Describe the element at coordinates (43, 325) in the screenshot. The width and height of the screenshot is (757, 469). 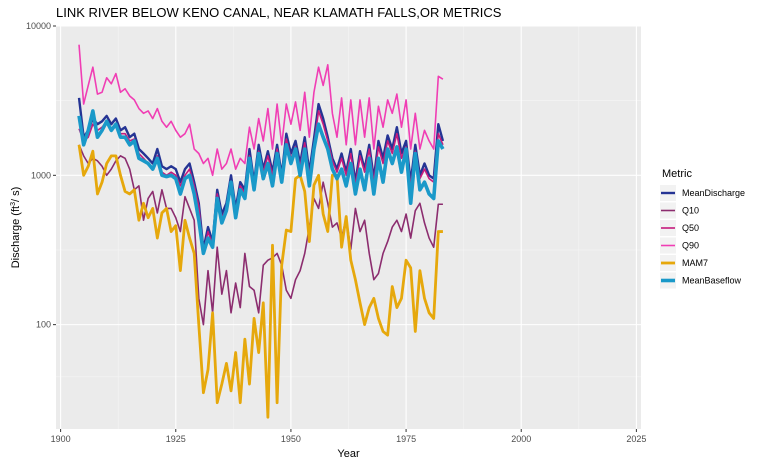
I see `y-tick-label: 100` at that location.